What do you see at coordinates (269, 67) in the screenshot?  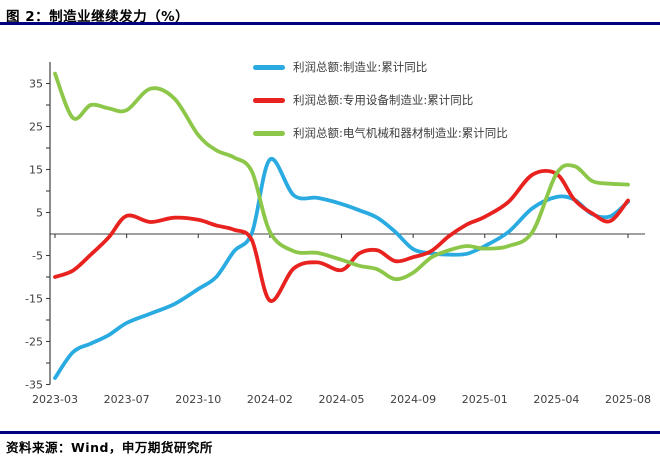 I see `legend-swatch-blue` at bounding box center [269, 67].